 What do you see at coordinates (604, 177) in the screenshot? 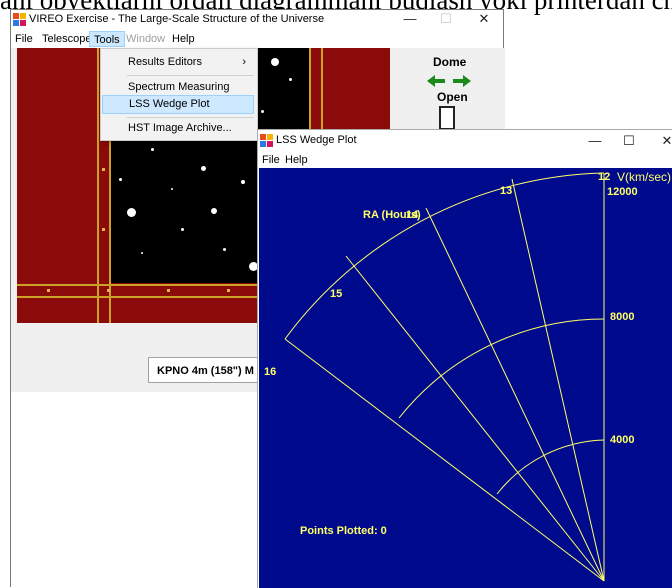
I see `ra-tick-label: 12` at bounding box center [604, 177].